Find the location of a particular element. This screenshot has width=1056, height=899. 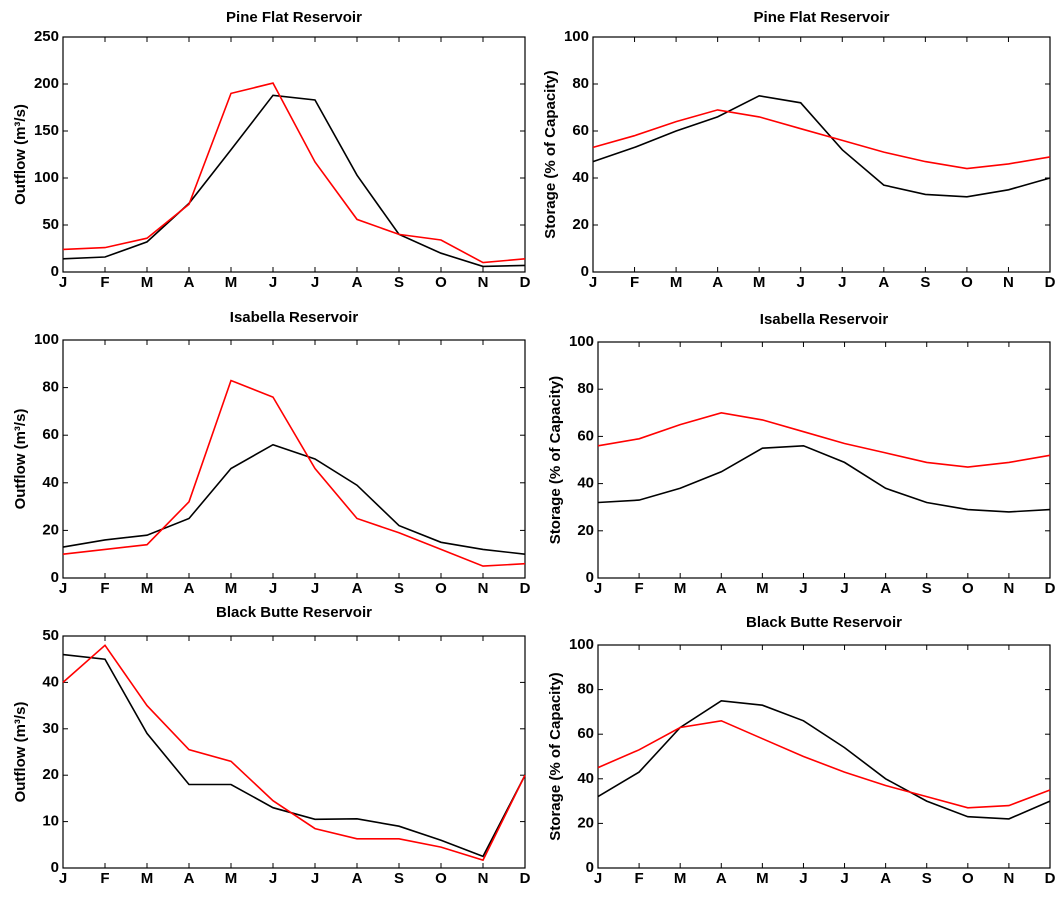

y-tick-label: 30 is located at coordinates (50, 728).